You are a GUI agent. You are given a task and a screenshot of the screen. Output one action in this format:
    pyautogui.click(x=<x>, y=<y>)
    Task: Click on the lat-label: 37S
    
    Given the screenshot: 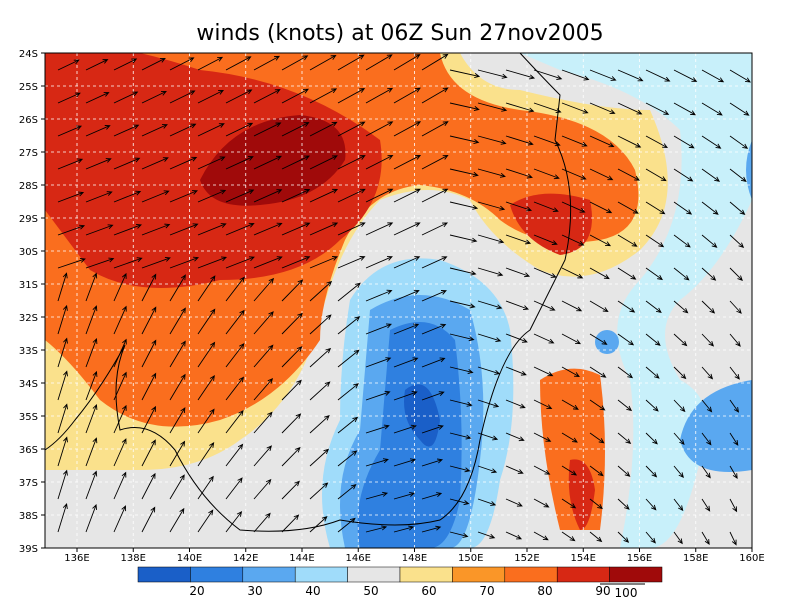 What is the action you would take?
    pyautogui.click(x=28, y=483)
    